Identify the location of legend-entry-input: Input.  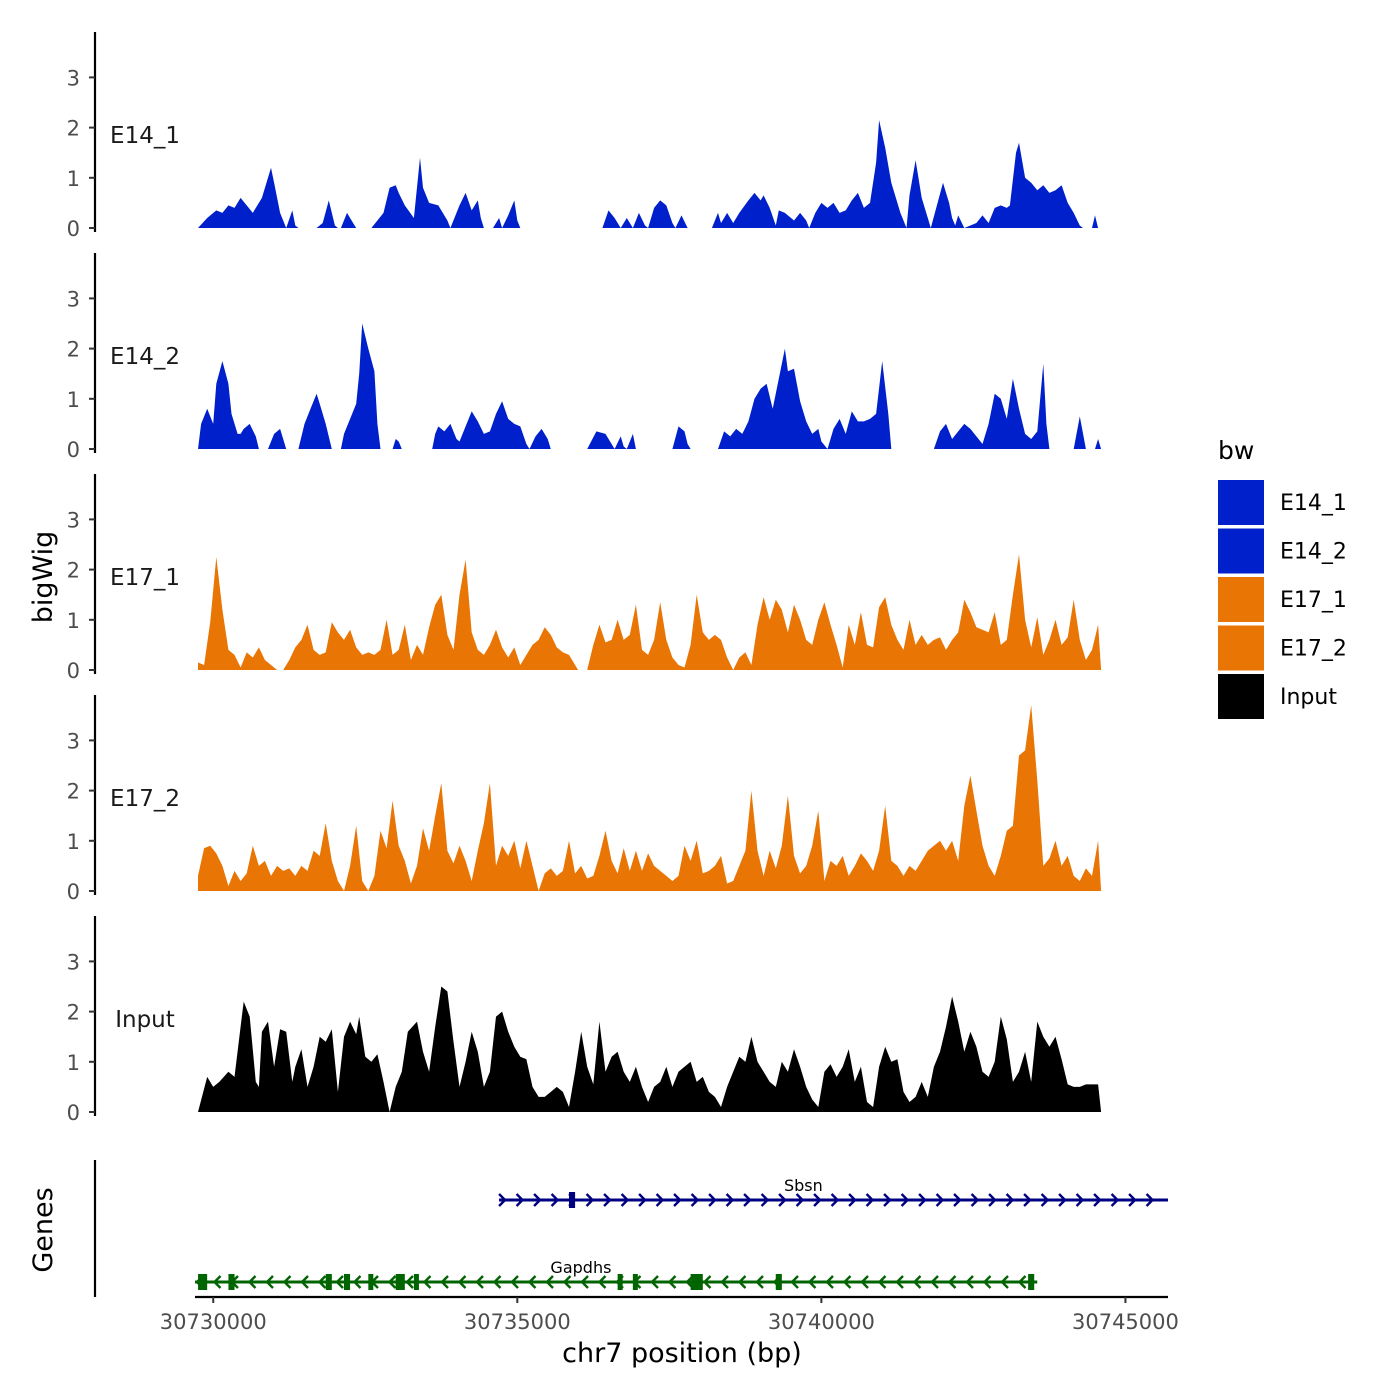
(1277, 696).